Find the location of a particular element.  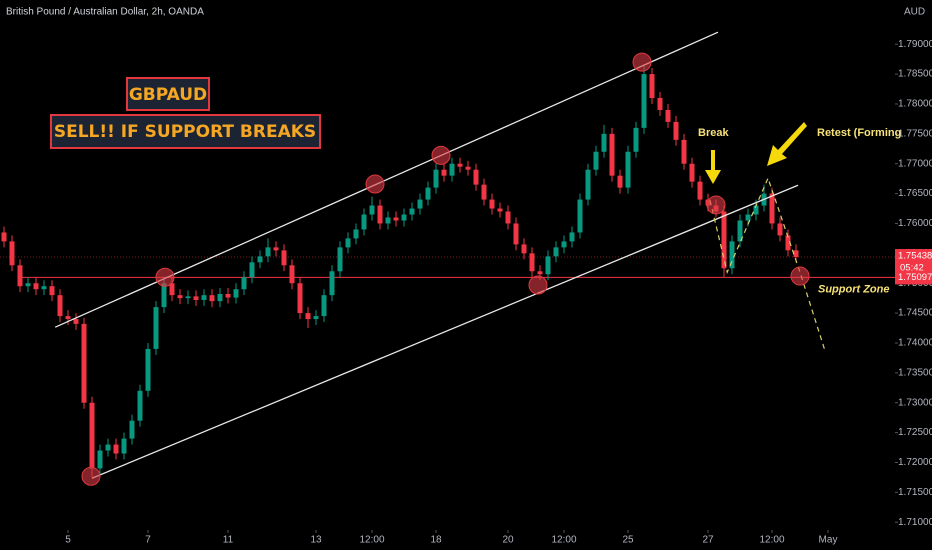

x-tick-label: 25 is located at coordinates (628, 540).